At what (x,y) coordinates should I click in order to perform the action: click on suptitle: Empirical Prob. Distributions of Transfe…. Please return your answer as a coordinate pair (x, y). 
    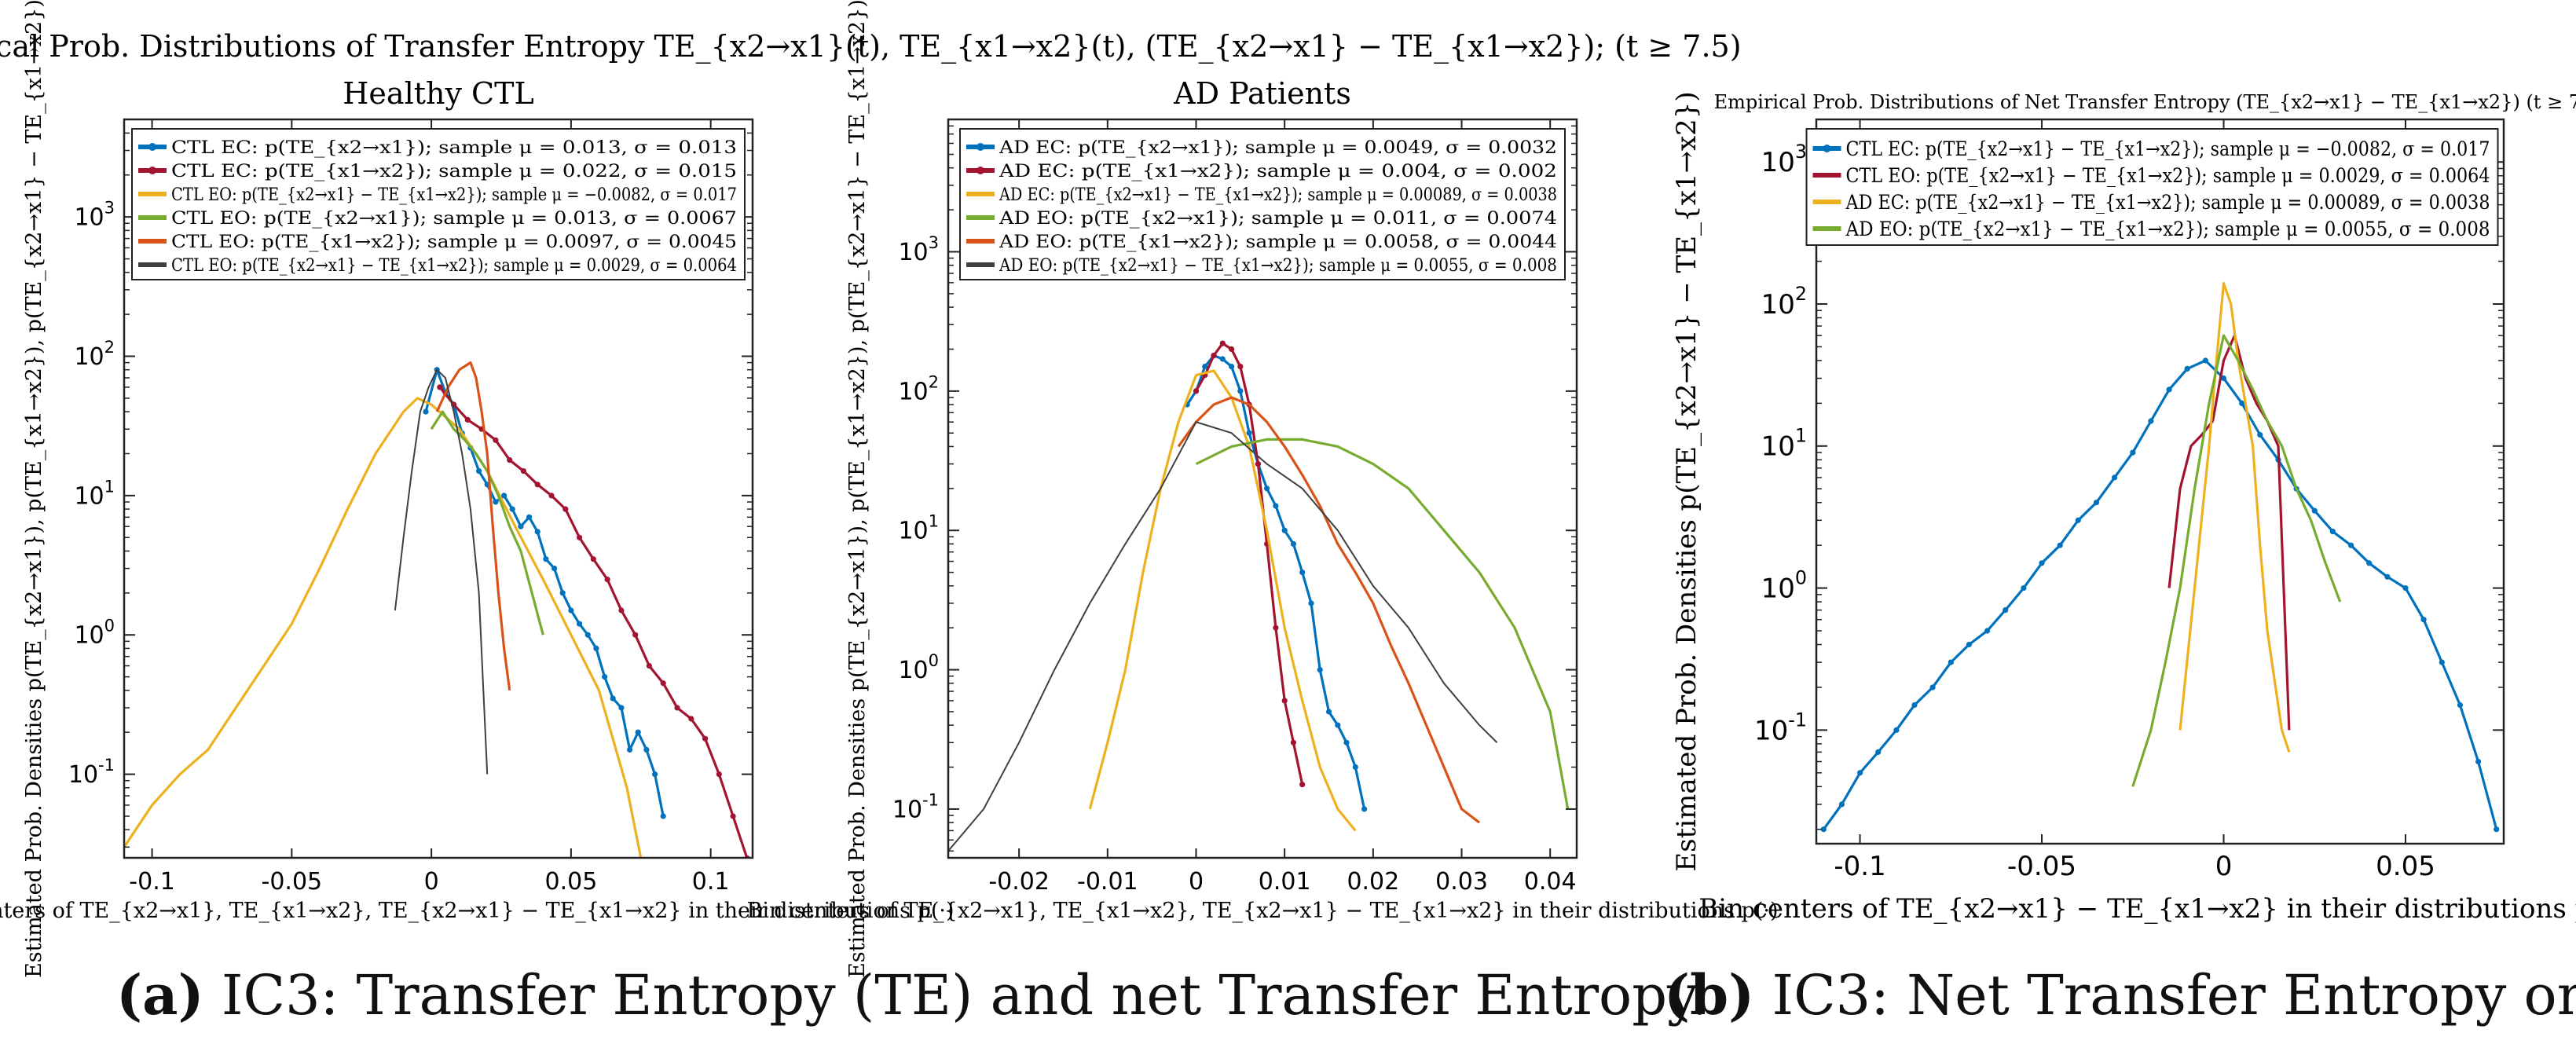
    Looking at the image, I should click on (871, 46).